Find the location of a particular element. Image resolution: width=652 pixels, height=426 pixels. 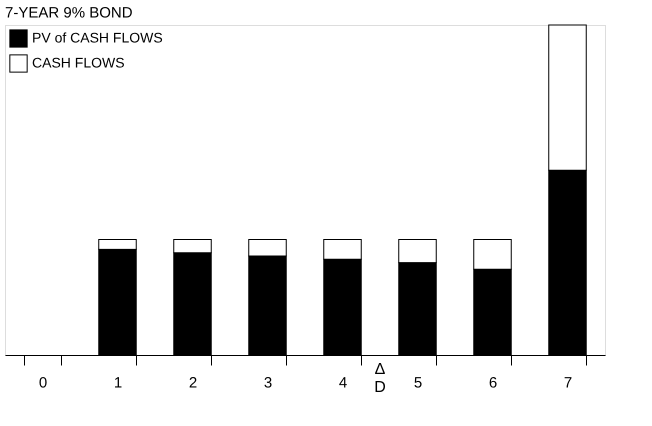

legend-label: CASH FLOWS is located at coordinates (78, 62).